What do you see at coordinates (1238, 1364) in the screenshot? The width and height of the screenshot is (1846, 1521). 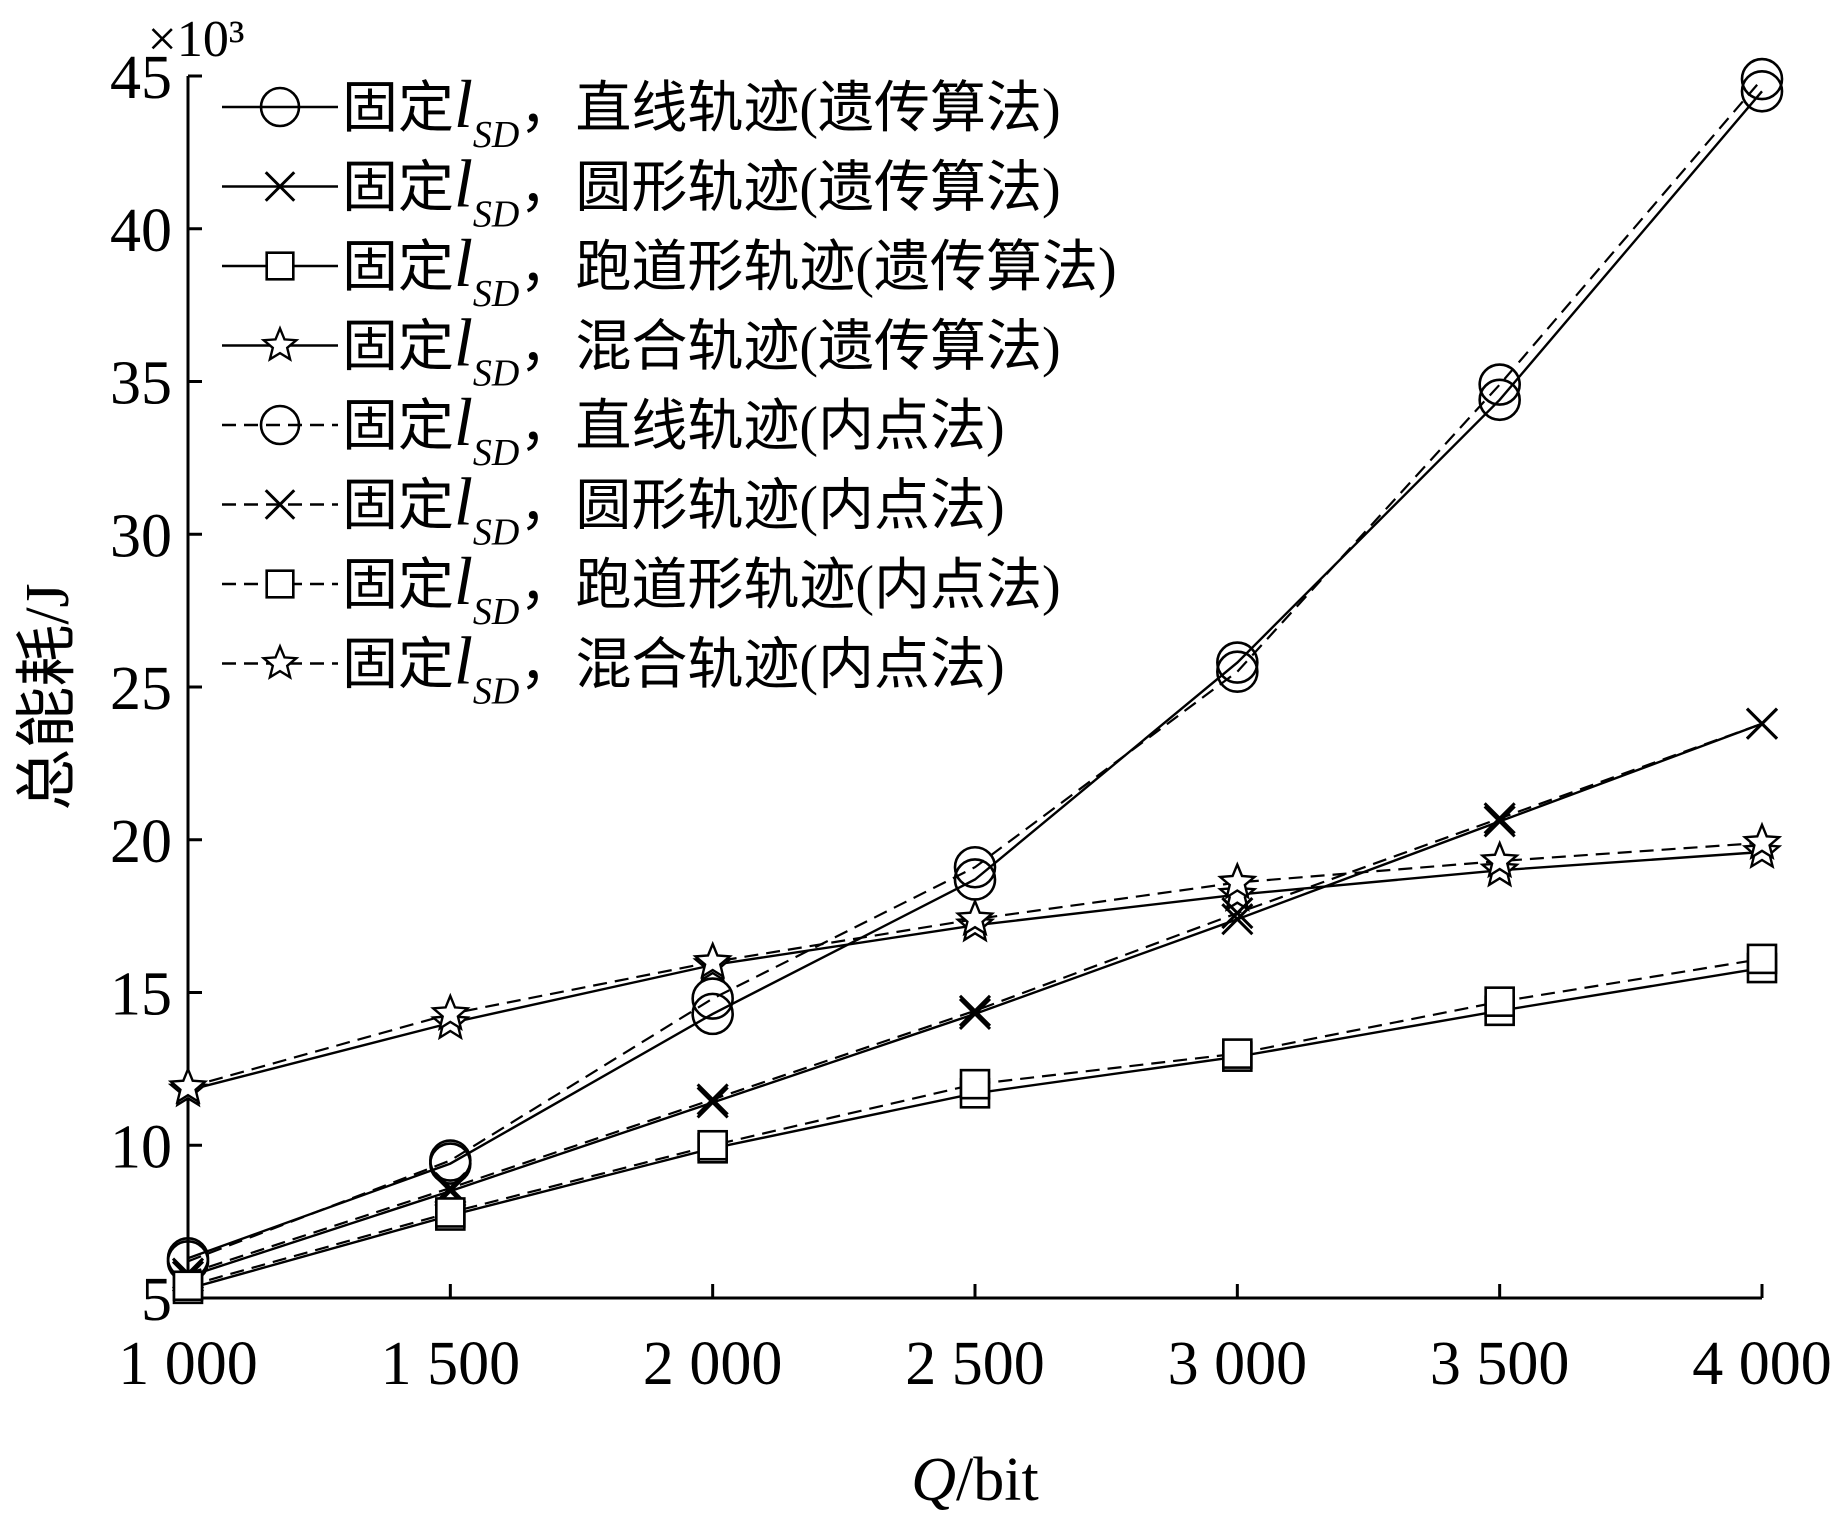 I see `x-tick-label: 3 000` at bounding box center [1238, 1364].